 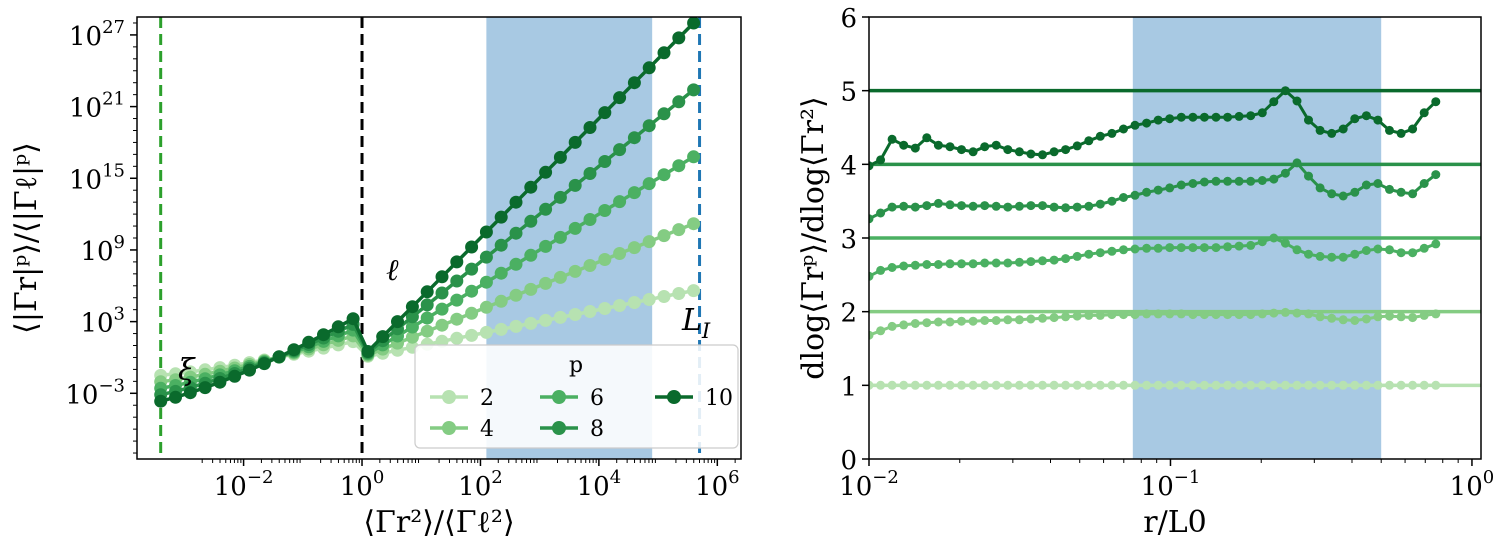 What do you see at coordinates (244, 484) in the screenshot?
I see `x-tick-label--2: 10⁻²` at bounding box center [244, 484].